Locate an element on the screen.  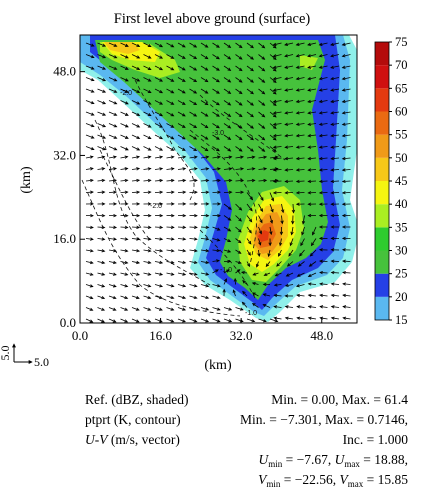
x-tick-label: 0.0 is located at coordinates (80, 335).